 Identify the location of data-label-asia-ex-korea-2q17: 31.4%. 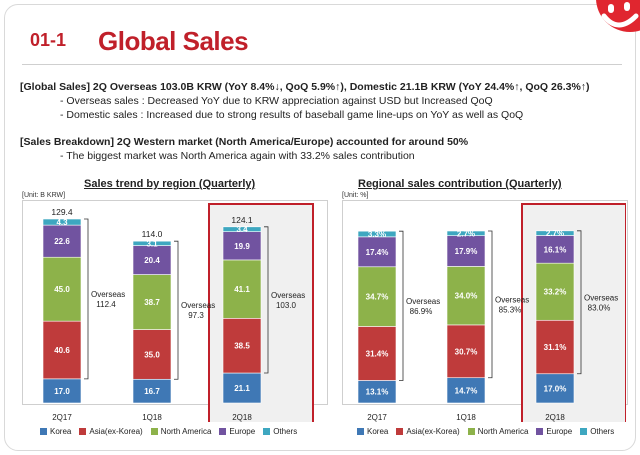
(377, 353).